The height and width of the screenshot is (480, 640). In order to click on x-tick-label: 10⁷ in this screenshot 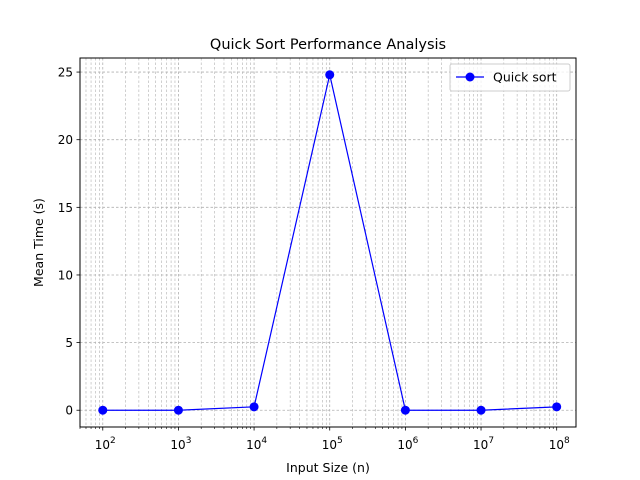, I will do `click(483, 444)`.